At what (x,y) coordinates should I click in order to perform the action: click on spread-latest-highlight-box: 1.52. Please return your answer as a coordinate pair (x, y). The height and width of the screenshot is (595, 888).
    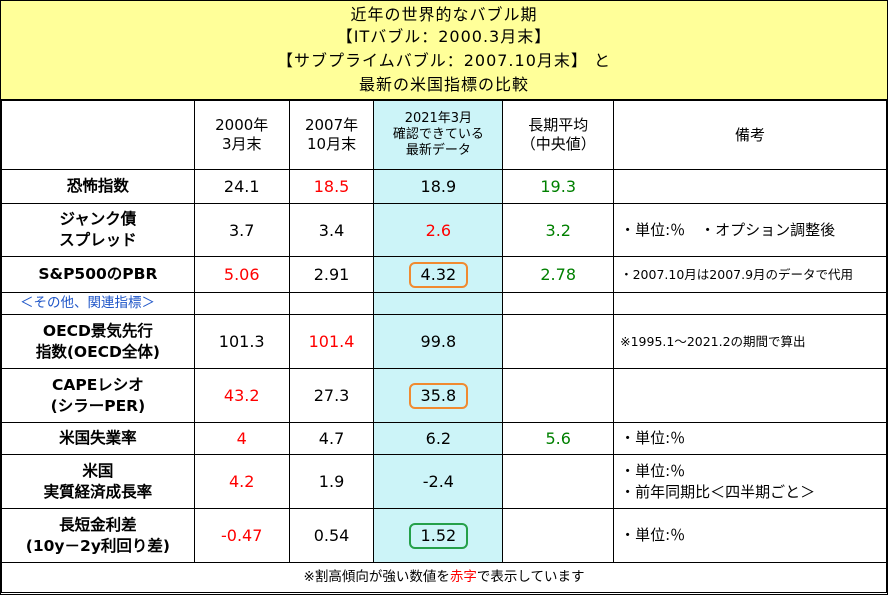
    Looking at the image, I should click on (438, 535).